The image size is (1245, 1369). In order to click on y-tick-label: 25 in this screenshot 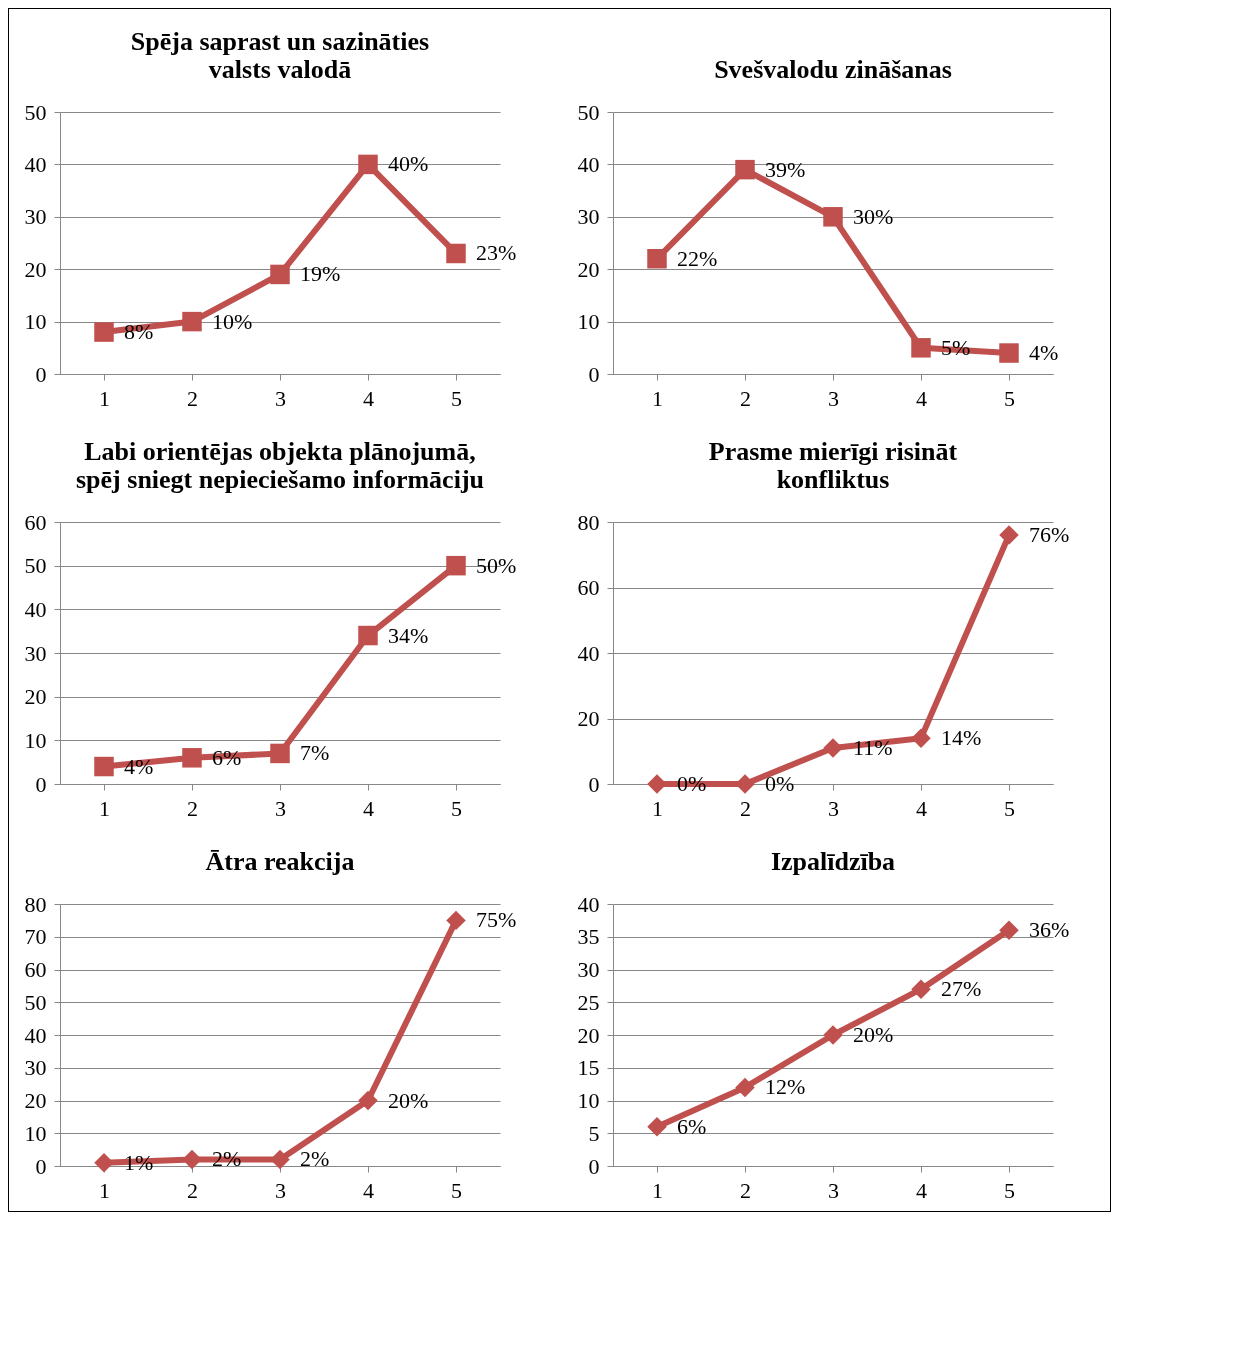, I will do `click(588, 1002)`.